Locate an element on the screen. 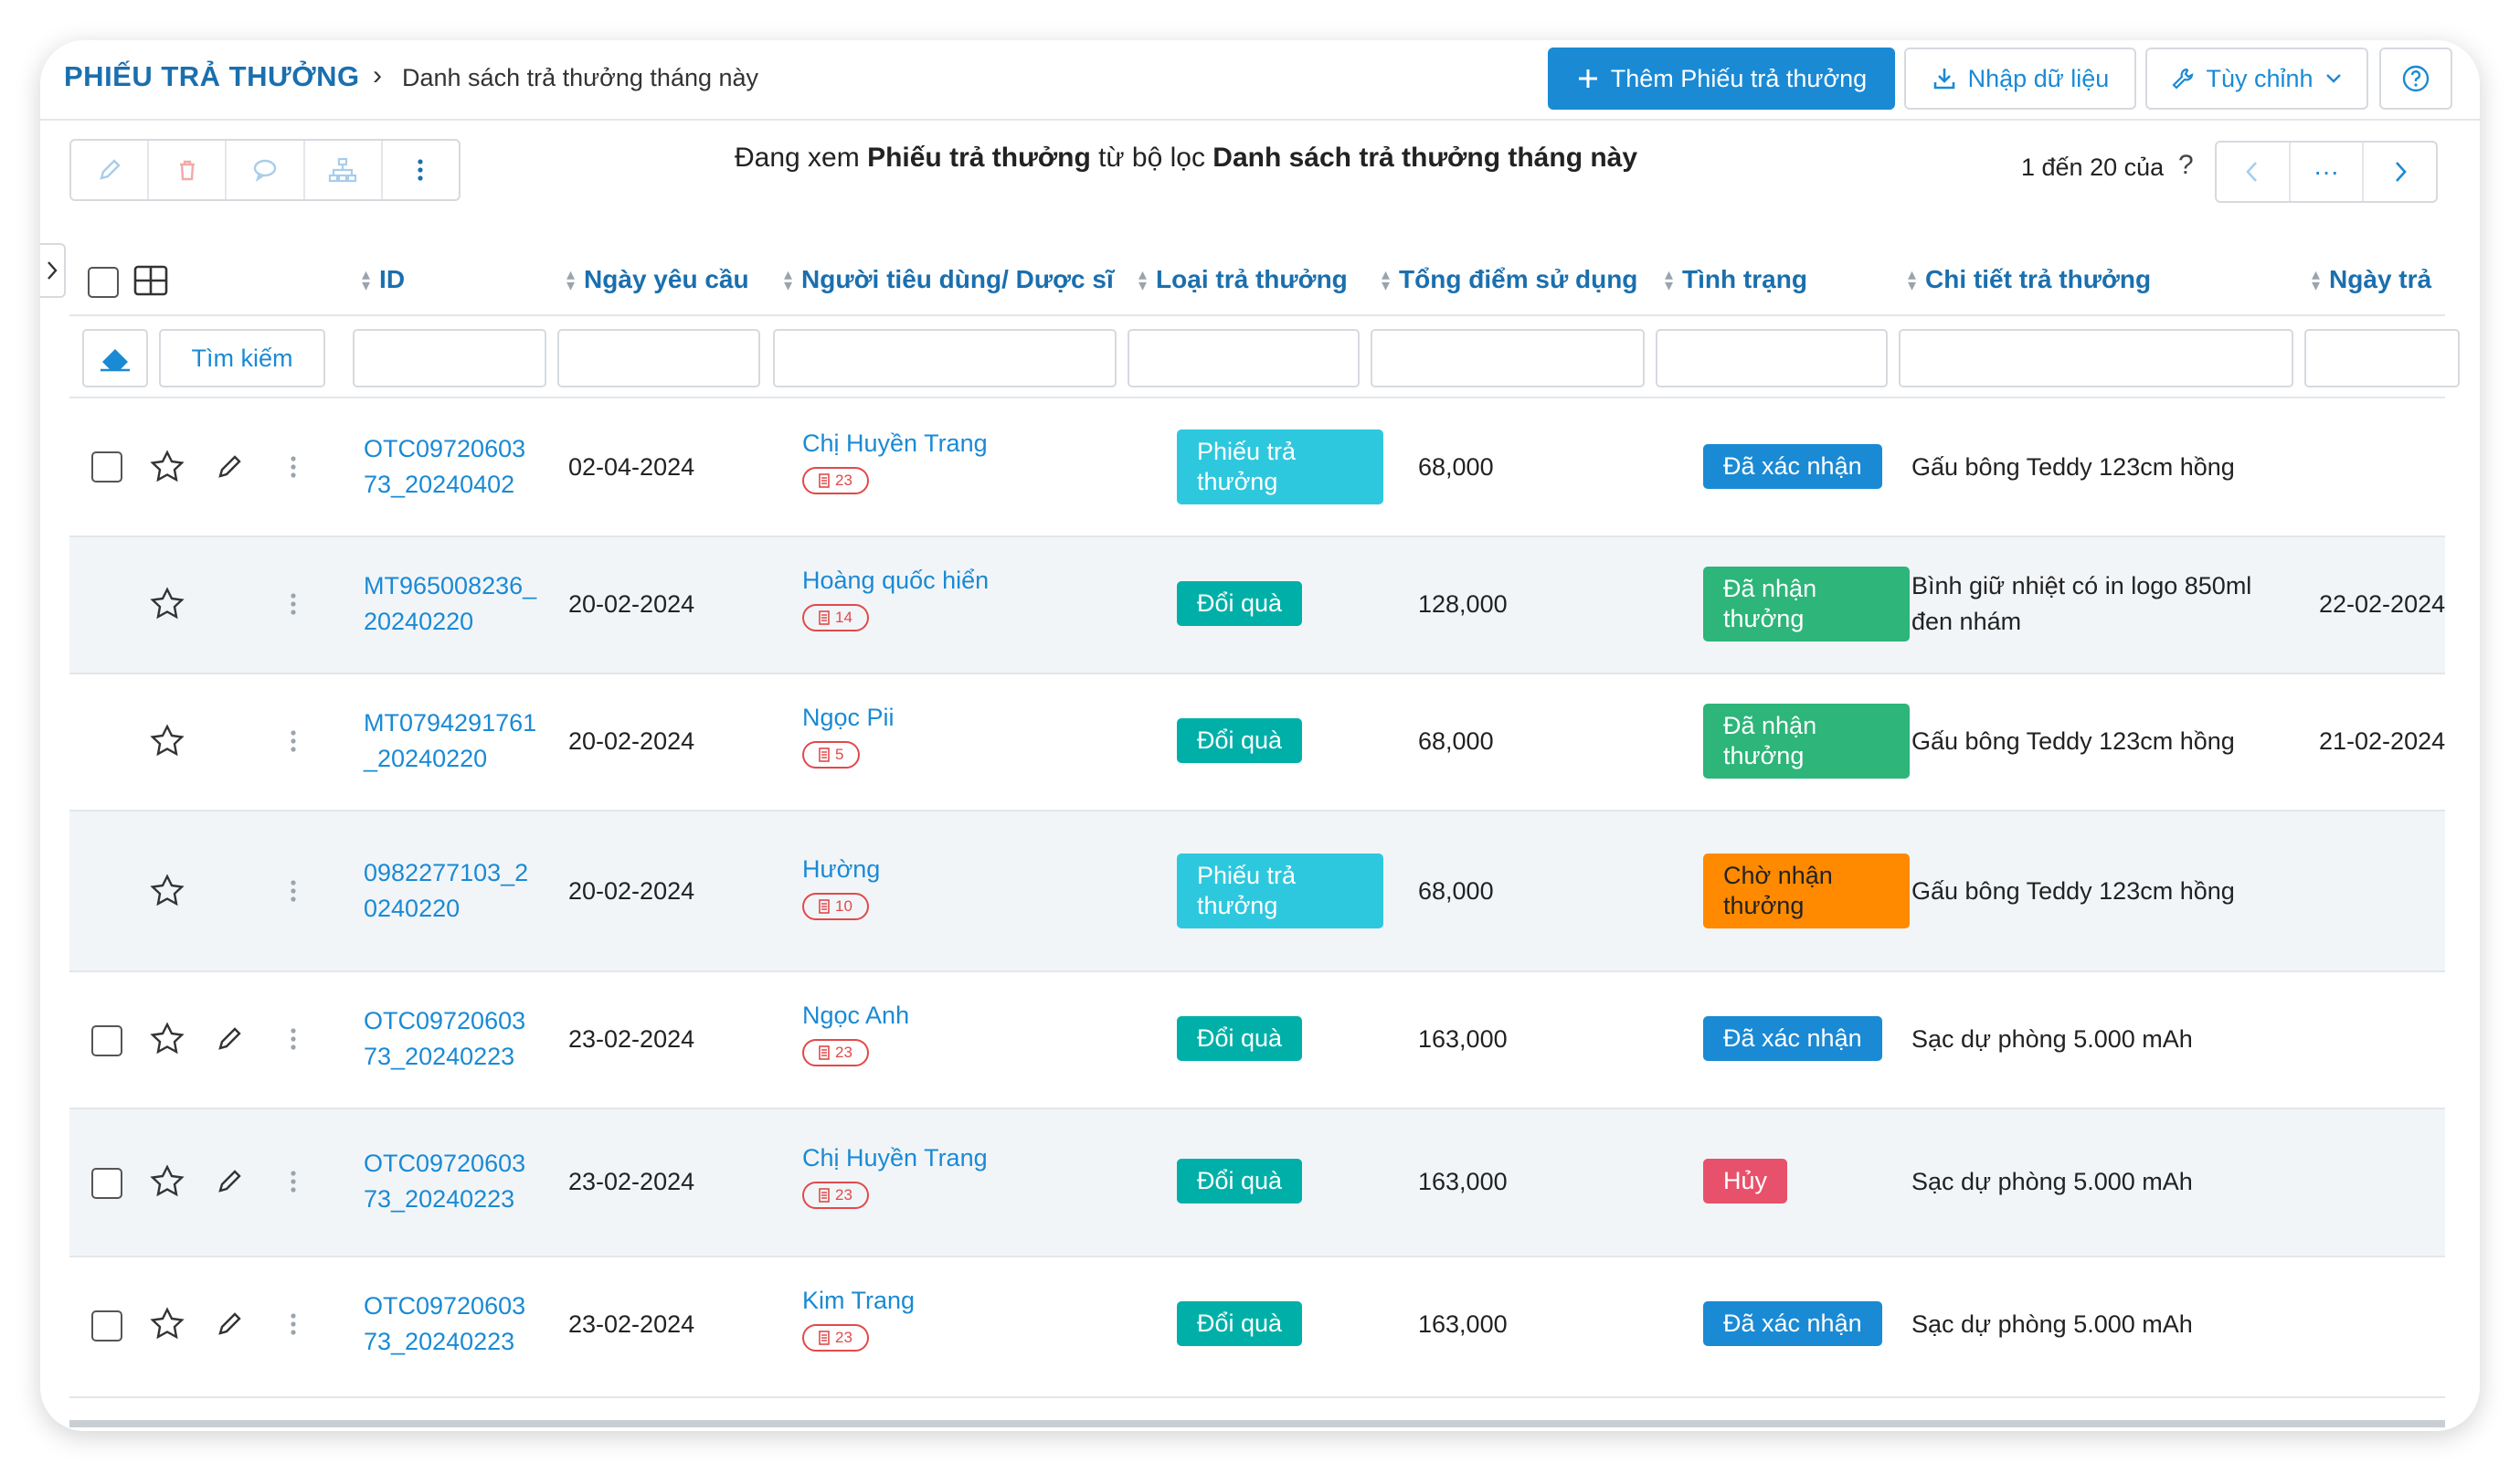 Image resolution: width=2520 pixels, height=1474 pixels. select-all-checkbox is located at coordinates (103, 282).